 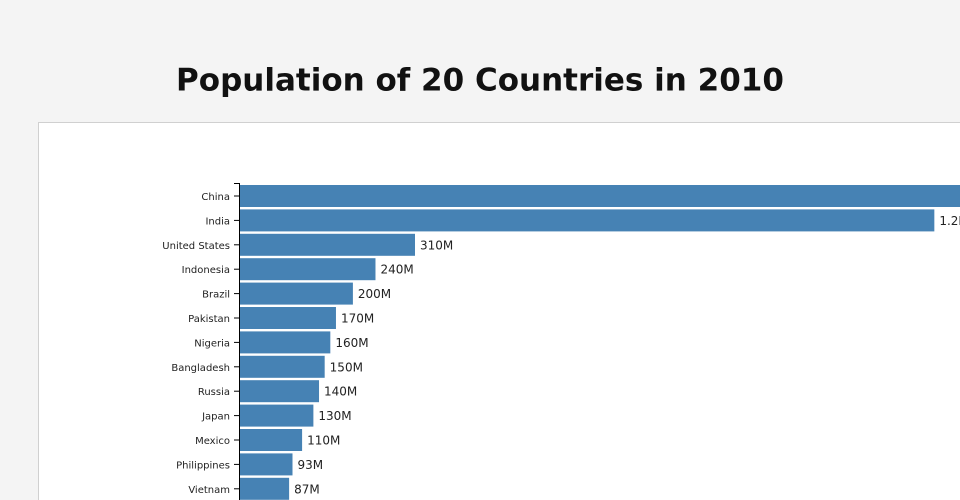 I want to click on value-label: 87M, so click(x=307, y=489).